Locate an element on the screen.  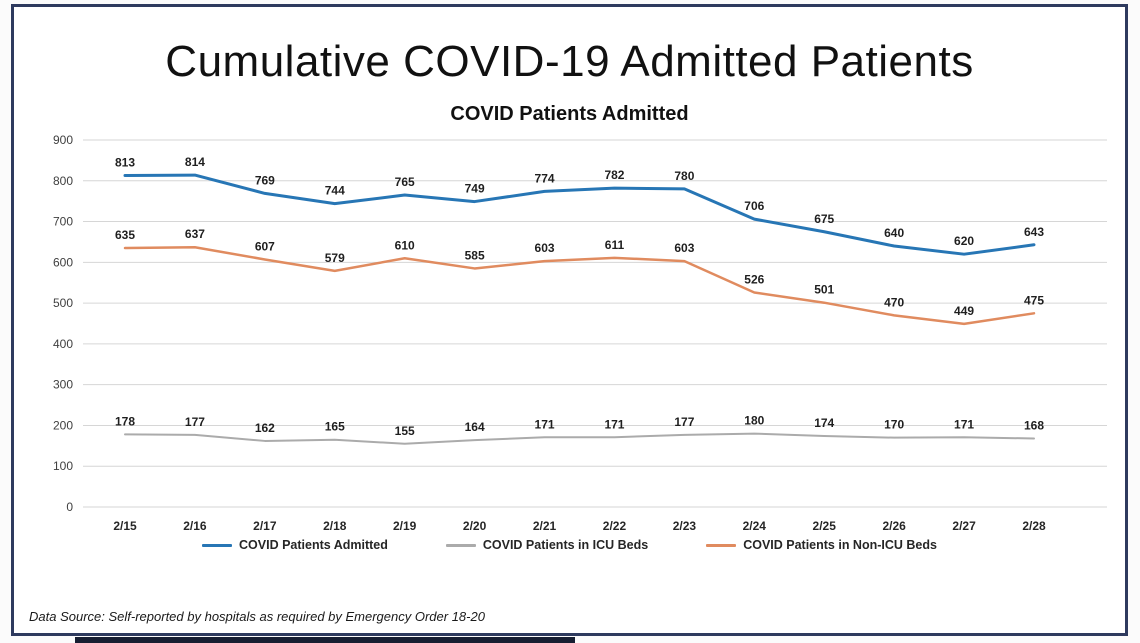
data-label: 610 is located at coordinates (404, 245).